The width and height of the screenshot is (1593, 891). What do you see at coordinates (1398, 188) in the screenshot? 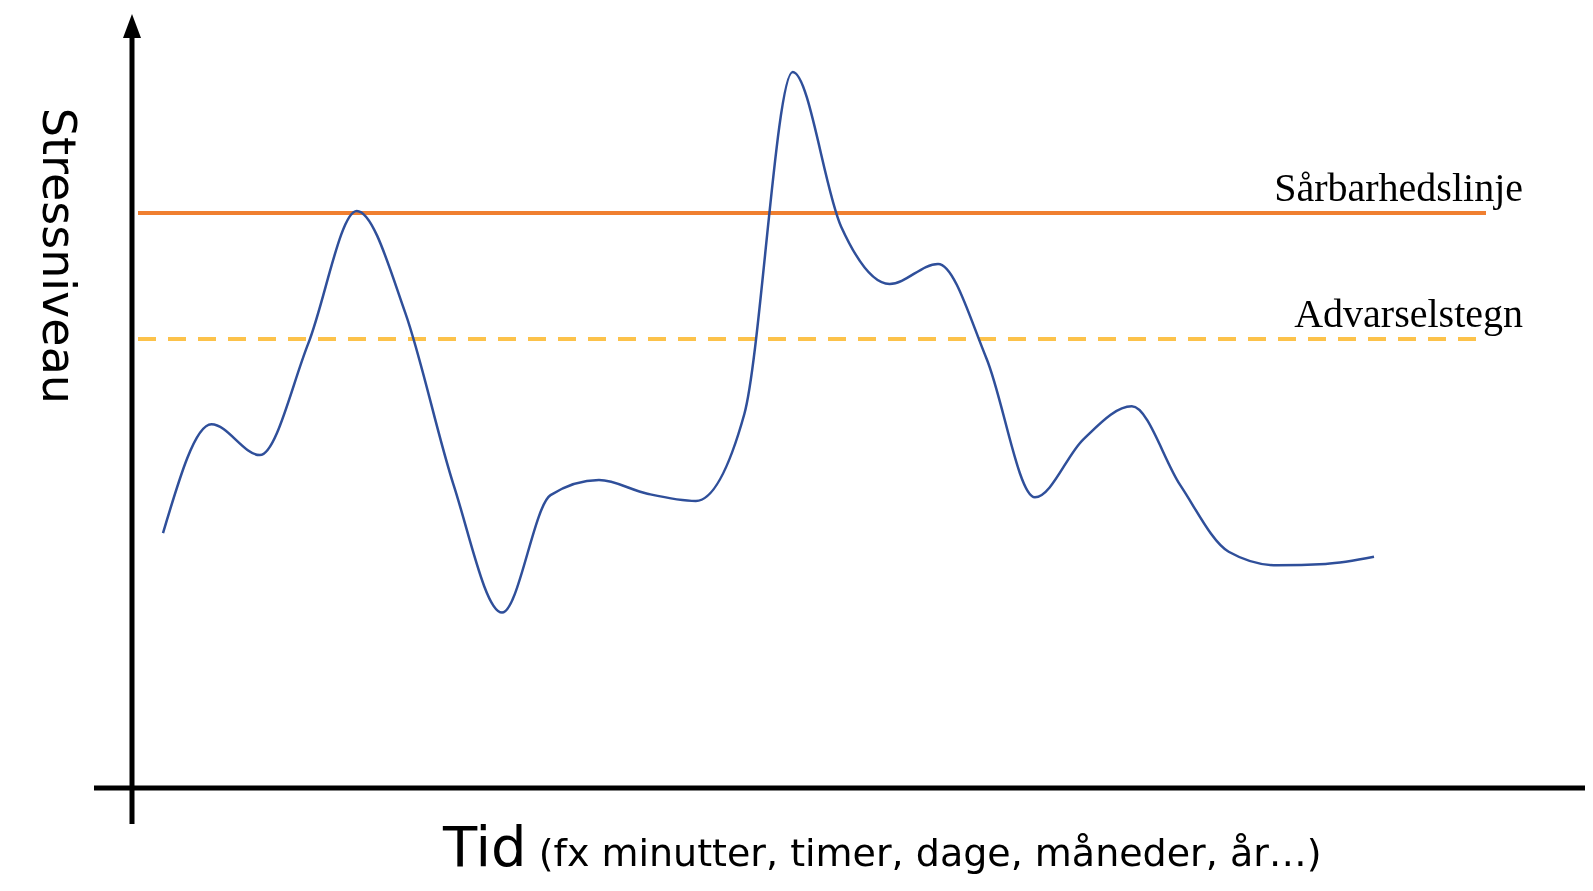
I see `ref-line-label: Sårbarhedslinje` at bounding box center [1398, 188].